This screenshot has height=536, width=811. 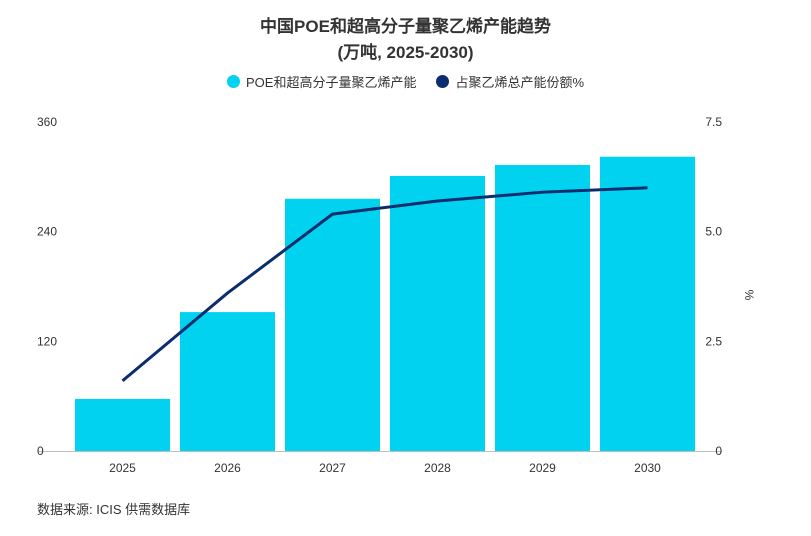 What do you see at coordinates (749, 295) in the screenshot?
I see `y-right-axis-label: %` at bounding box center [749, 295].